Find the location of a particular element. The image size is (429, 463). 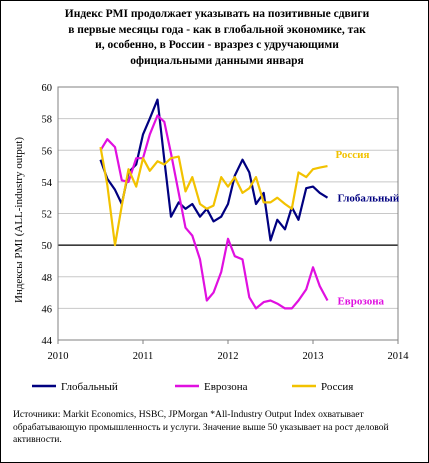

series-label-2: Еврозона is located at coordinates (360, 301).